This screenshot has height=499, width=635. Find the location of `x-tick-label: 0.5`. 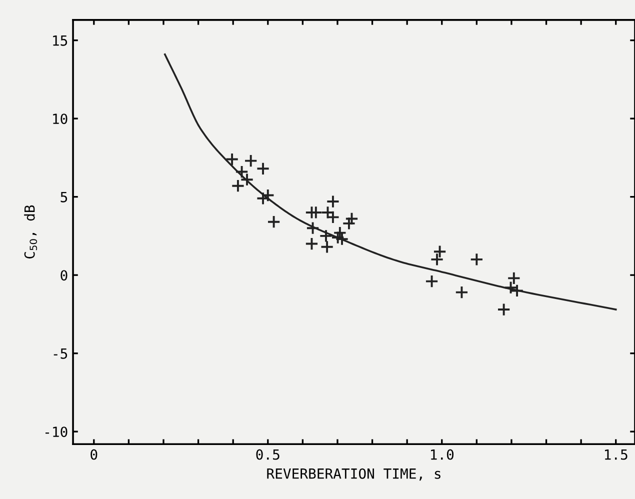

x-tick-label: 0.5 is located at coordinates (268, 454).